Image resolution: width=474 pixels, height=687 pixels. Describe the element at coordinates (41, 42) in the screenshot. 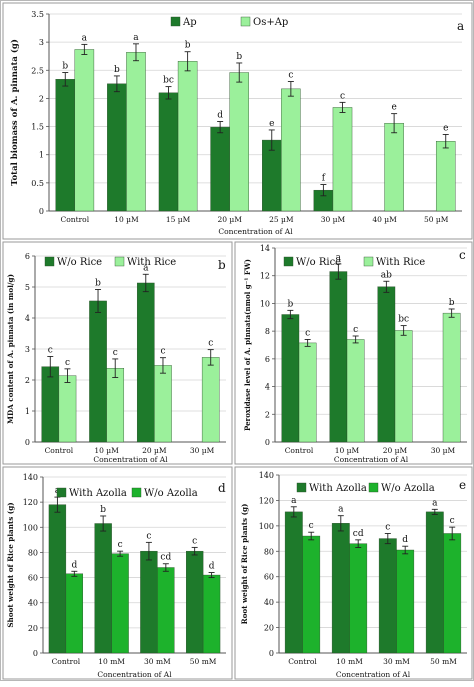

I see `y-tick-label: 3` at that location.